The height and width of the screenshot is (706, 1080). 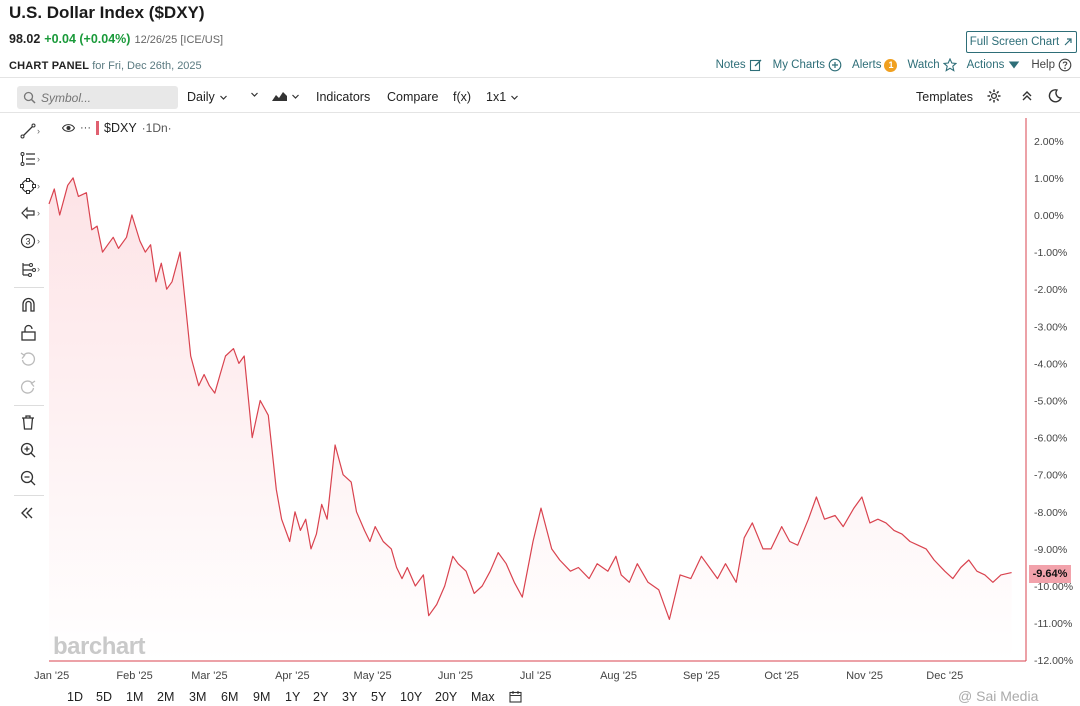 What do you see at coordinates (29, 97) in the screenshot?
I see `search-icon` at bounding box center [29, 97].